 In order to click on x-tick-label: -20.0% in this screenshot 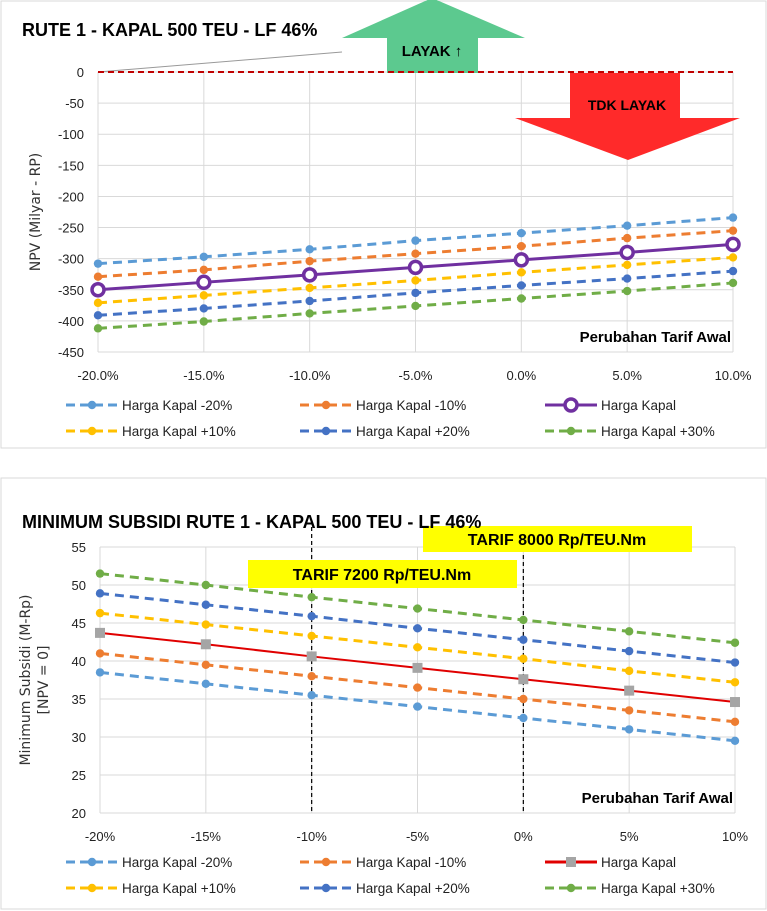, I will do `click(98, 375)`.